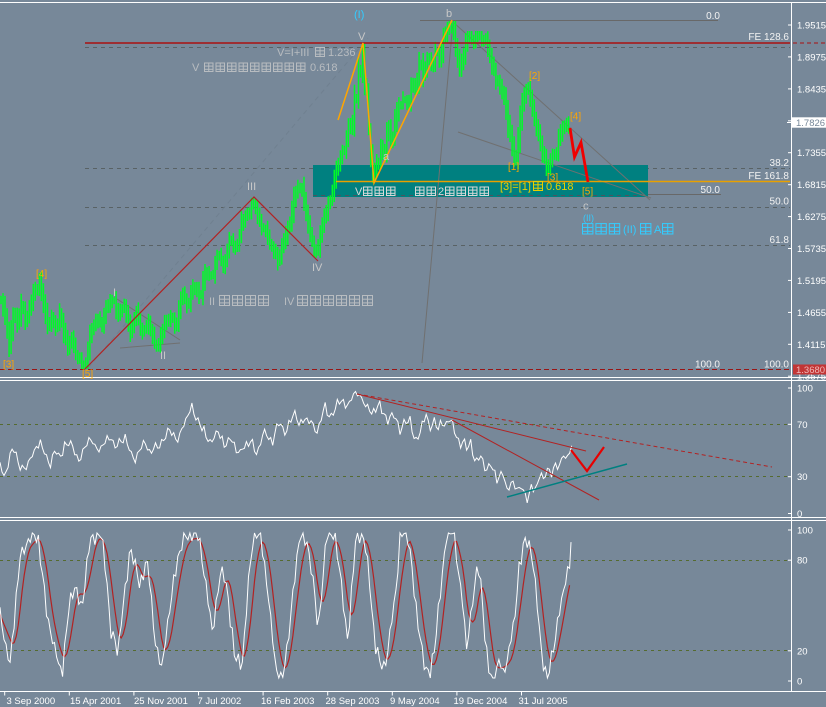 This screenshot has height=707, width=826. Describe the element at coordinates (481, 701) in the screenshot. I see `svg-text: 19 Dec 2004` at that location.